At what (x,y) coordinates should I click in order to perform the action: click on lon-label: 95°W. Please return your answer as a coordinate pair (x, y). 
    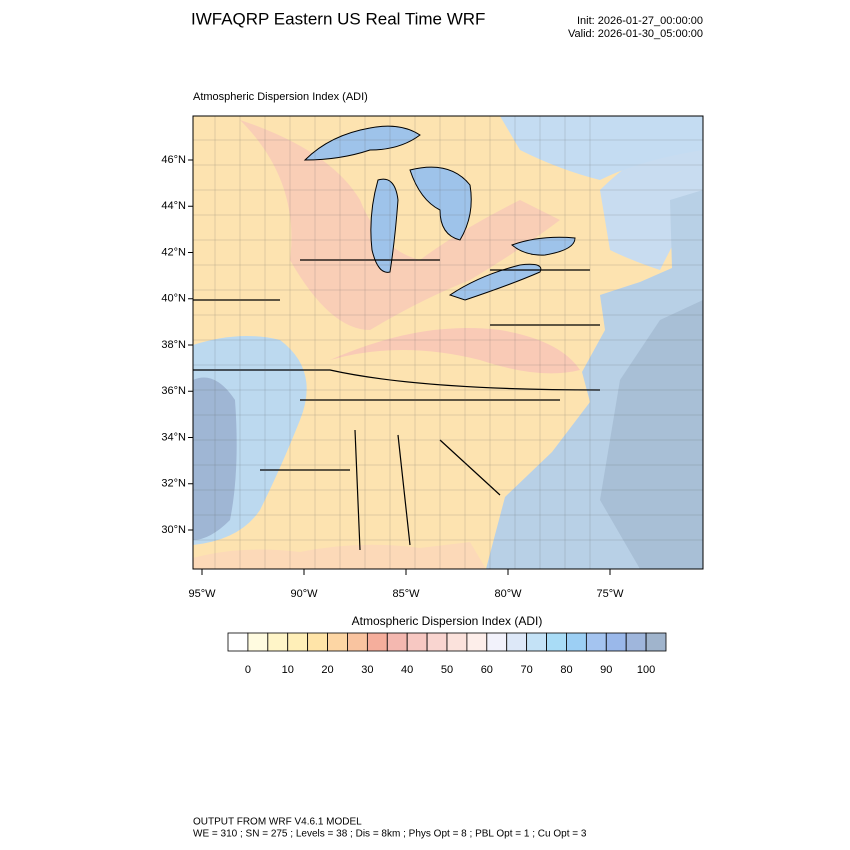
    Looking at the image, I should click on (202, 594).